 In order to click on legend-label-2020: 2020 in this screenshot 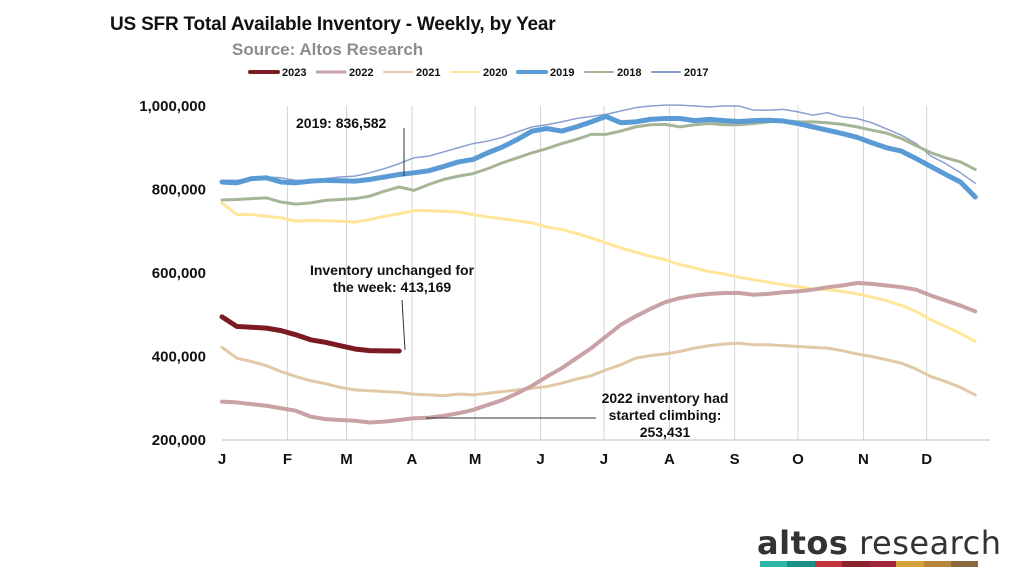, I will do `click(495, 73)`.